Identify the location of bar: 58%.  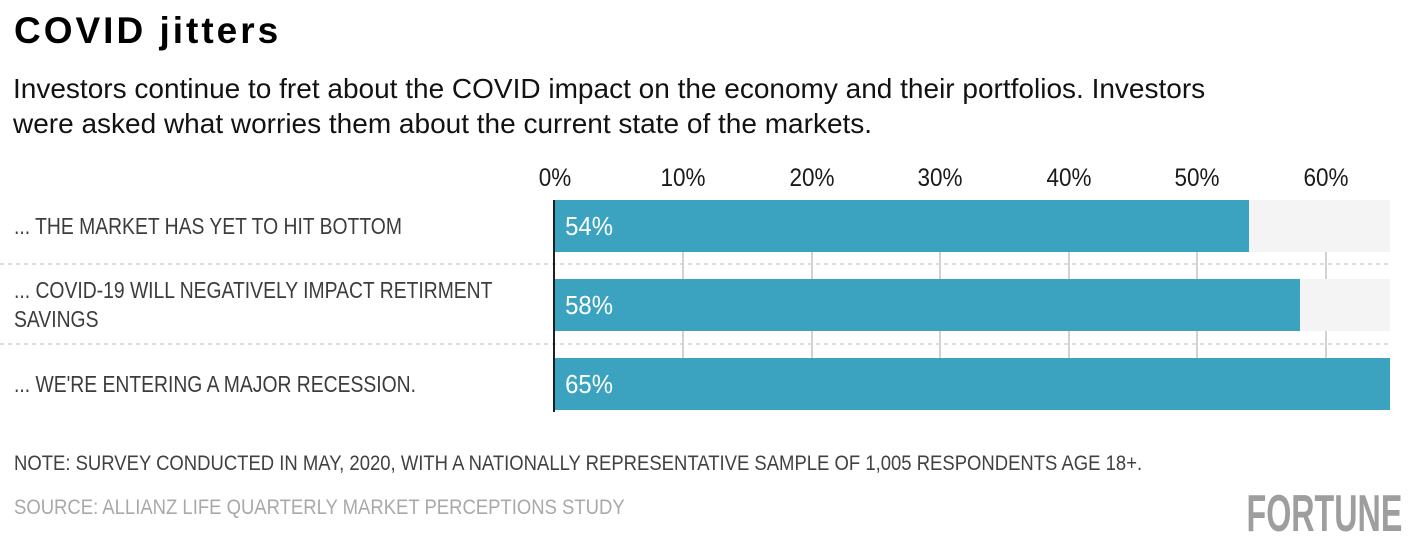
(928, 305).